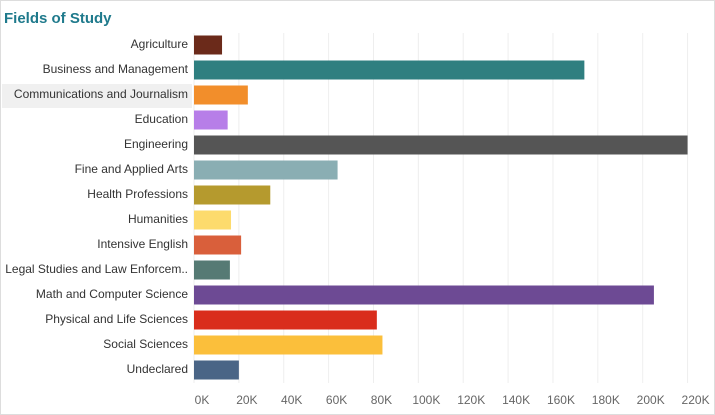 The height and width of the screenshot is (415, 715). Describe the element at coordinates (426, 400) in the screenshot. I see `x-tick-label: 100K` at that location.